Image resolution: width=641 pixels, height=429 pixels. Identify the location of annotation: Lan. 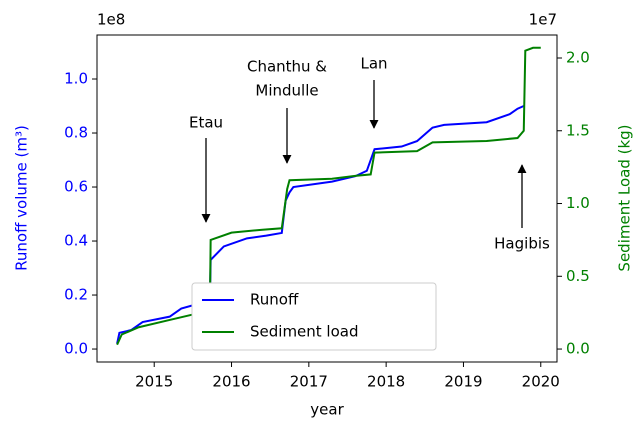
(373, 64).